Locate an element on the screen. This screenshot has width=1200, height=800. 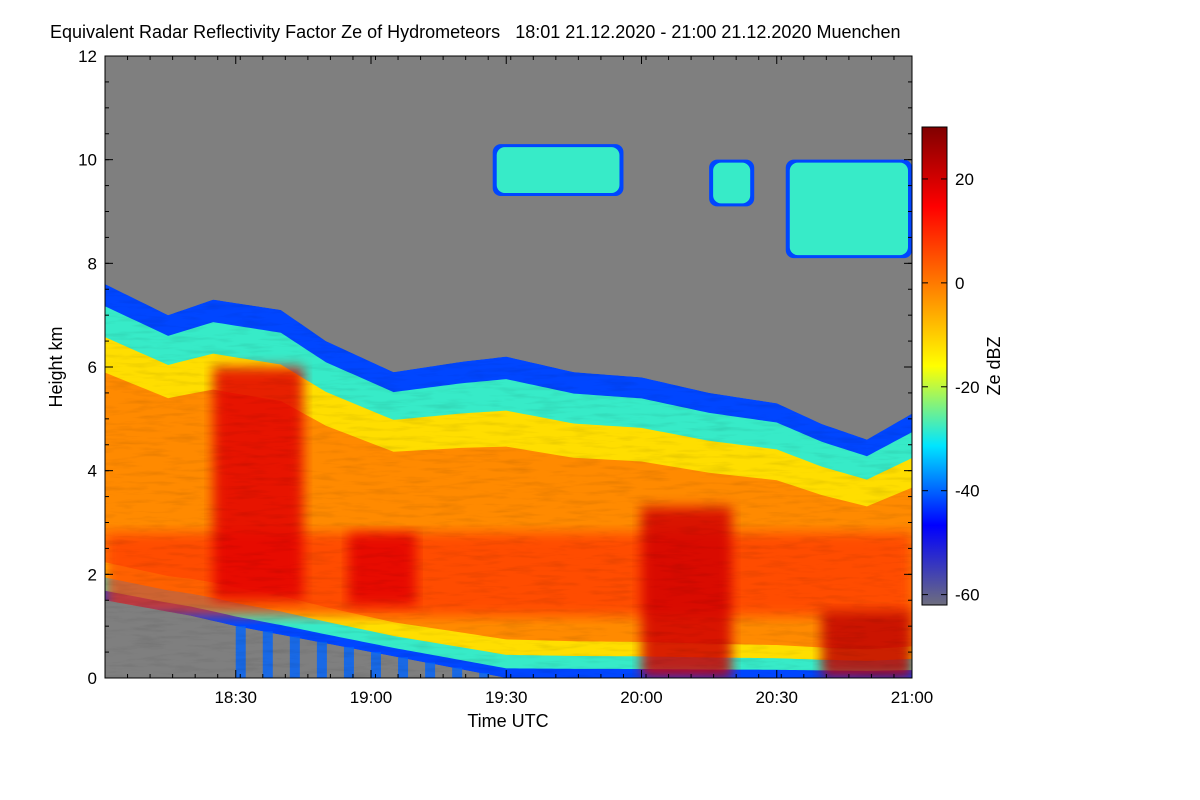
y-tick-label: 6 is located at coordinates (92, 367).